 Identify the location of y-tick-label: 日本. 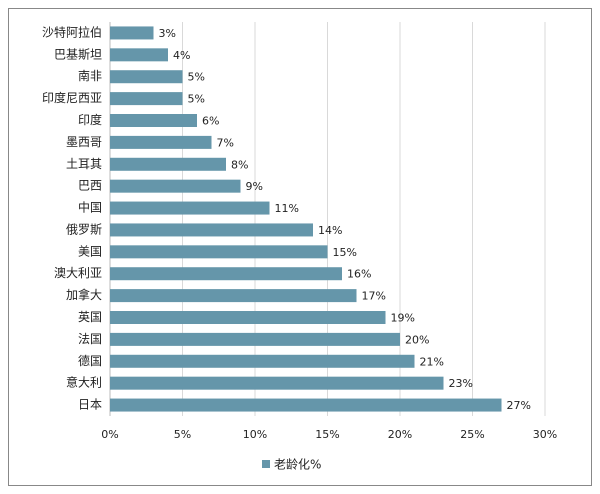
(90, 405).